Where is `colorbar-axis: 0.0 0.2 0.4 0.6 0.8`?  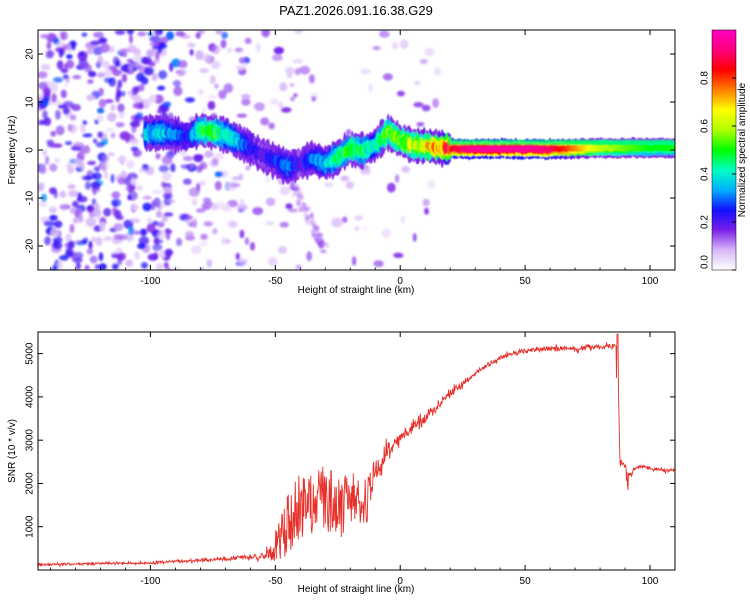
colorbar-axis: 0.0 0.2 0.4 0.6 0.8 is located at coordinates (718, 171).